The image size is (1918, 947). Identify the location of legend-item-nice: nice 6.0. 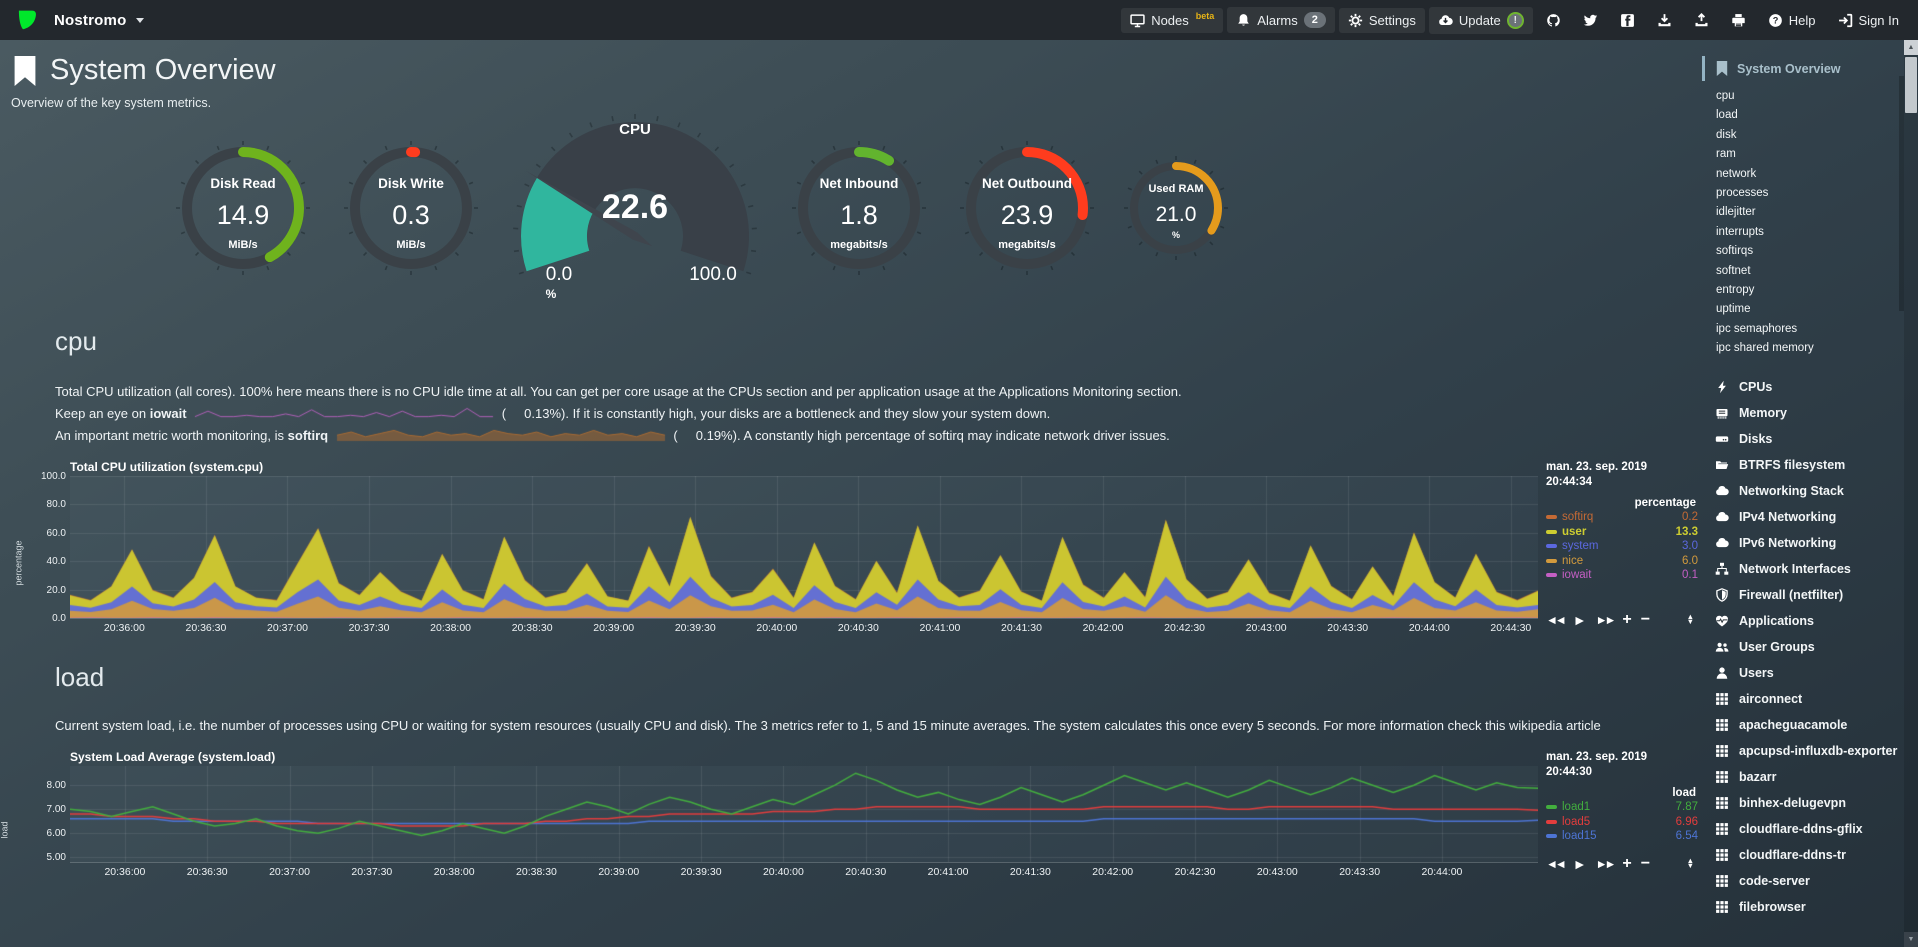
(1622, 561).